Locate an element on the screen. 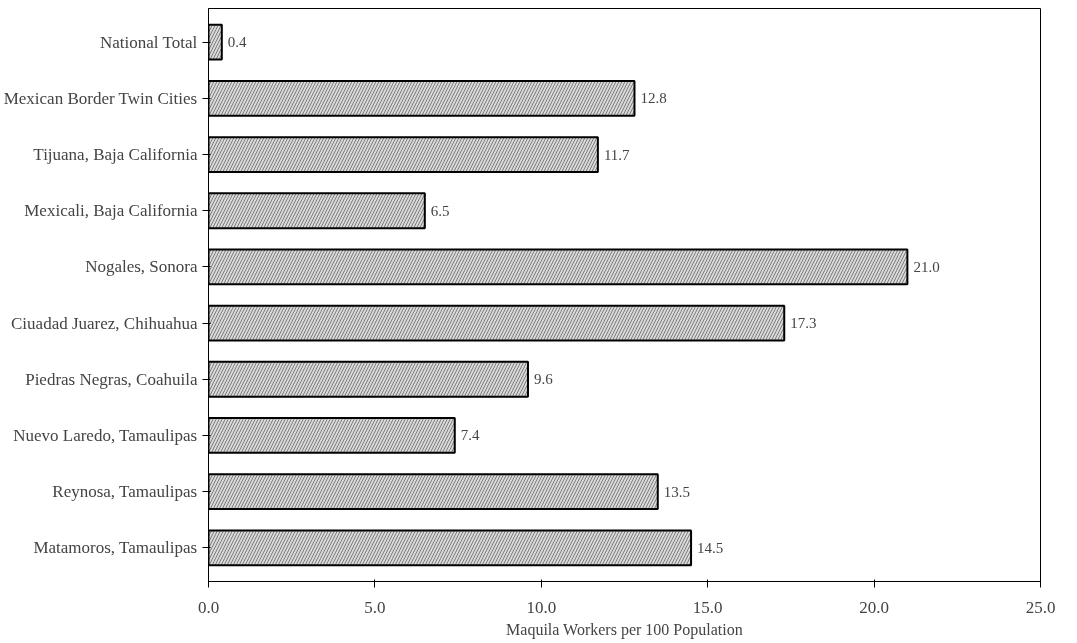  x-tick-label: 25.0 is located at coordinates (1040, 607).